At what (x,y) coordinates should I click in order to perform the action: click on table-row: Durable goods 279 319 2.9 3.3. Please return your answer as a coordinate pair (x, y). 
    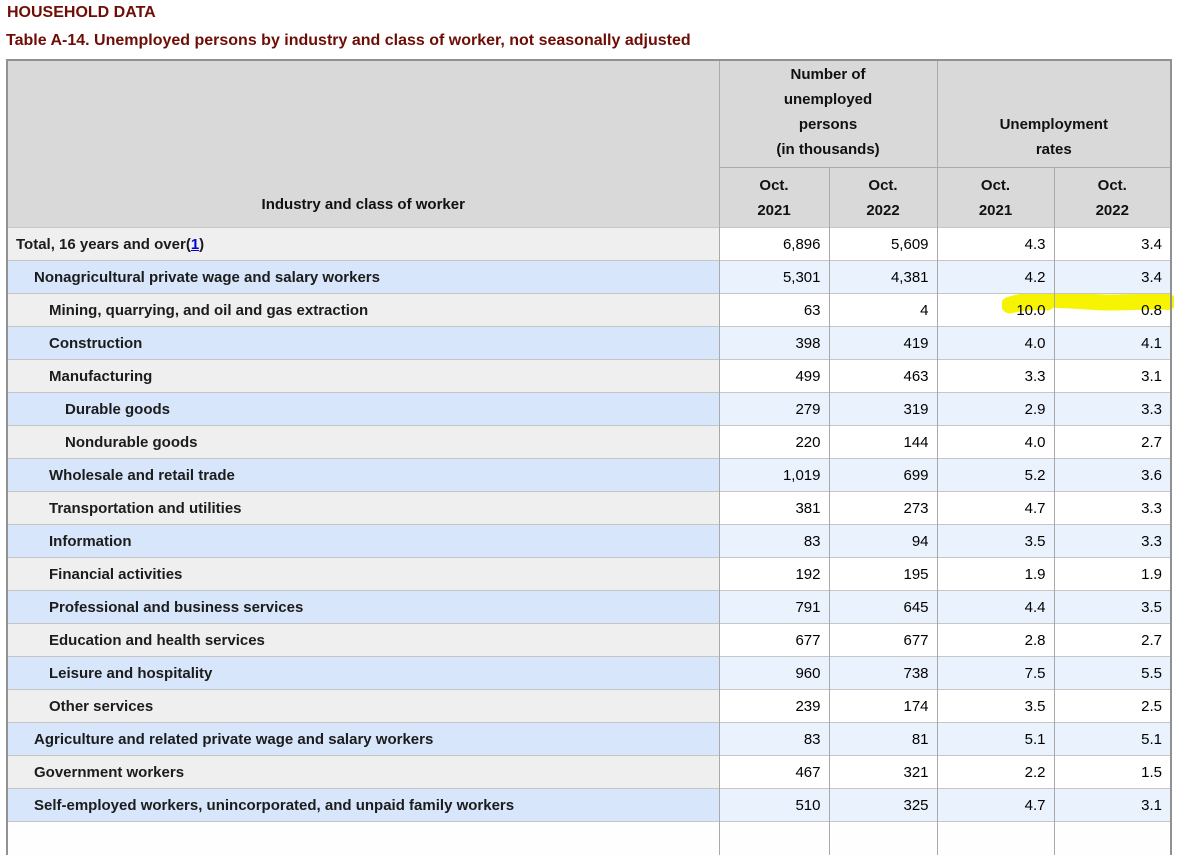
    Looking at the image, I should click on (589, 409).